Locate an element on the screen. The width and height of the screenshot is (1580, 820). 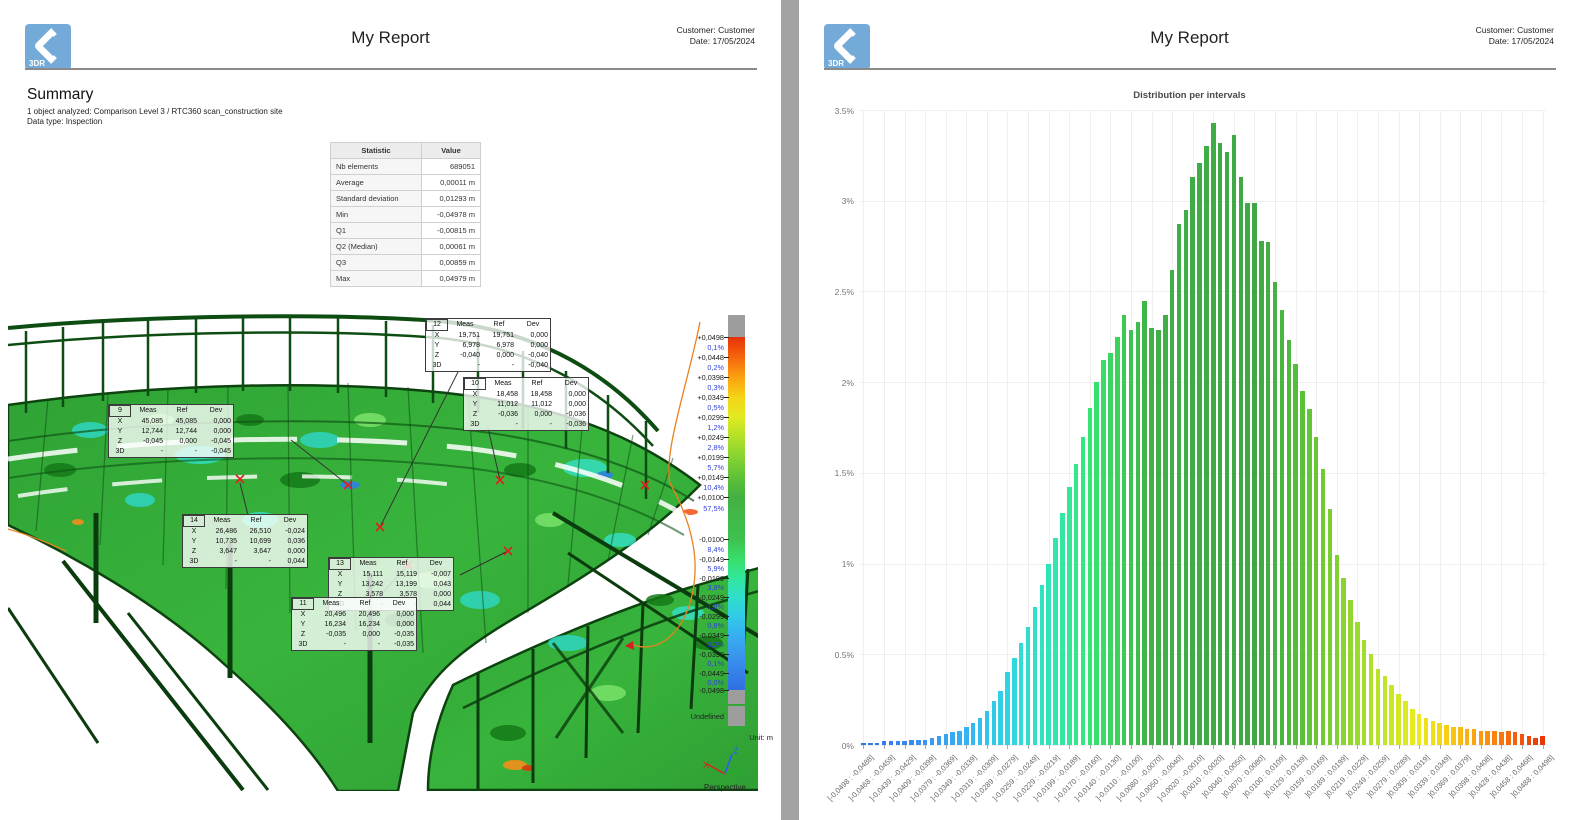
orientation-axes-icon: X Z is located at coordinates (723, 760).